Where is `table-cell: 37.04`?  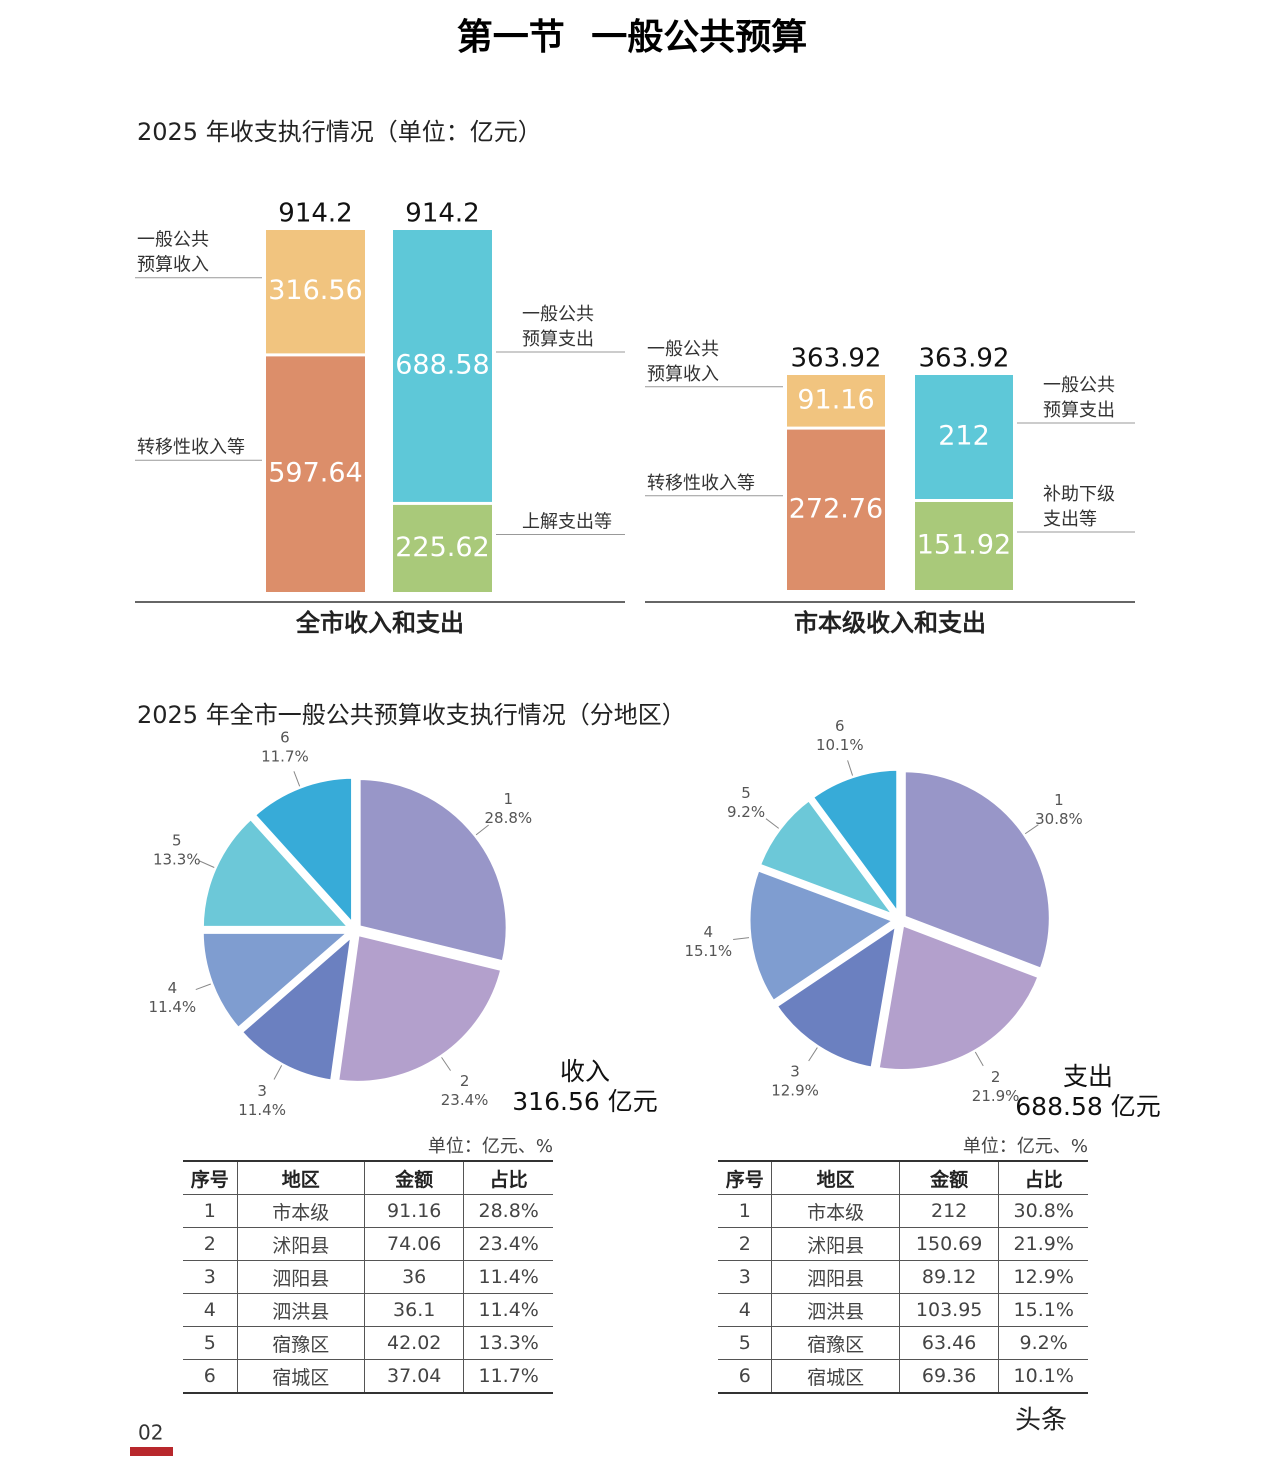
table-cell: 37.04 is located at coordinates (414, 1376).